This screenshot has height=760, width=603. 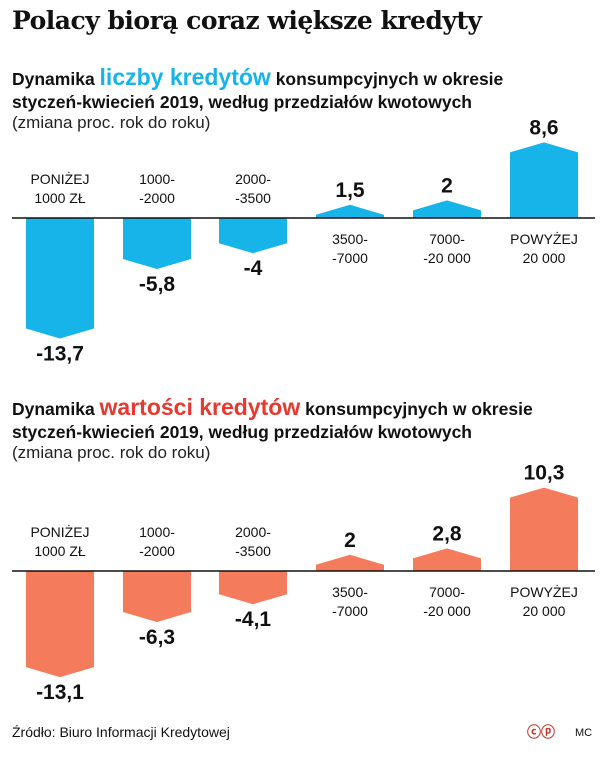 What do you see at coordinates (111, 452) in the screenshot?
I see `chart-note-value: (zmiana proc. rok do roku)` at bounding box center [111, 452].